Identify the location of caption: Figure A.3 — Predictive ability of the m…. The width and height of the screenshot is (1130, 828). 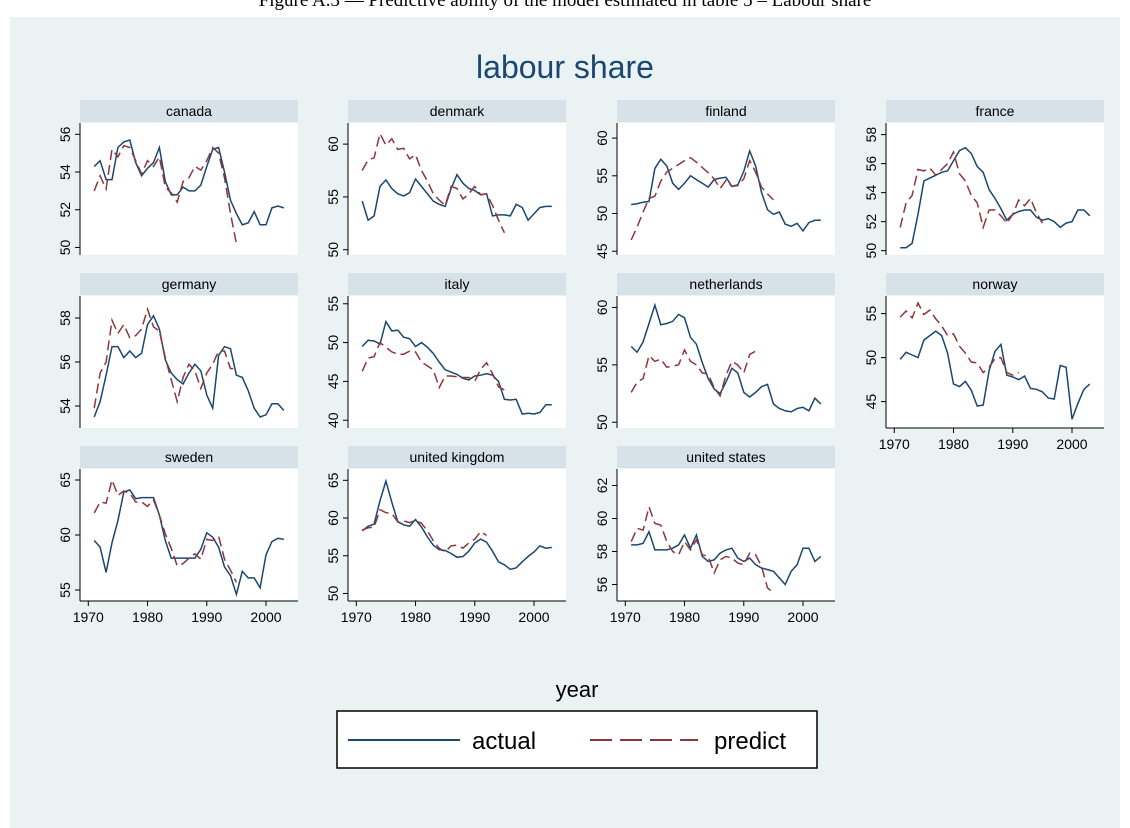
(565, 5).